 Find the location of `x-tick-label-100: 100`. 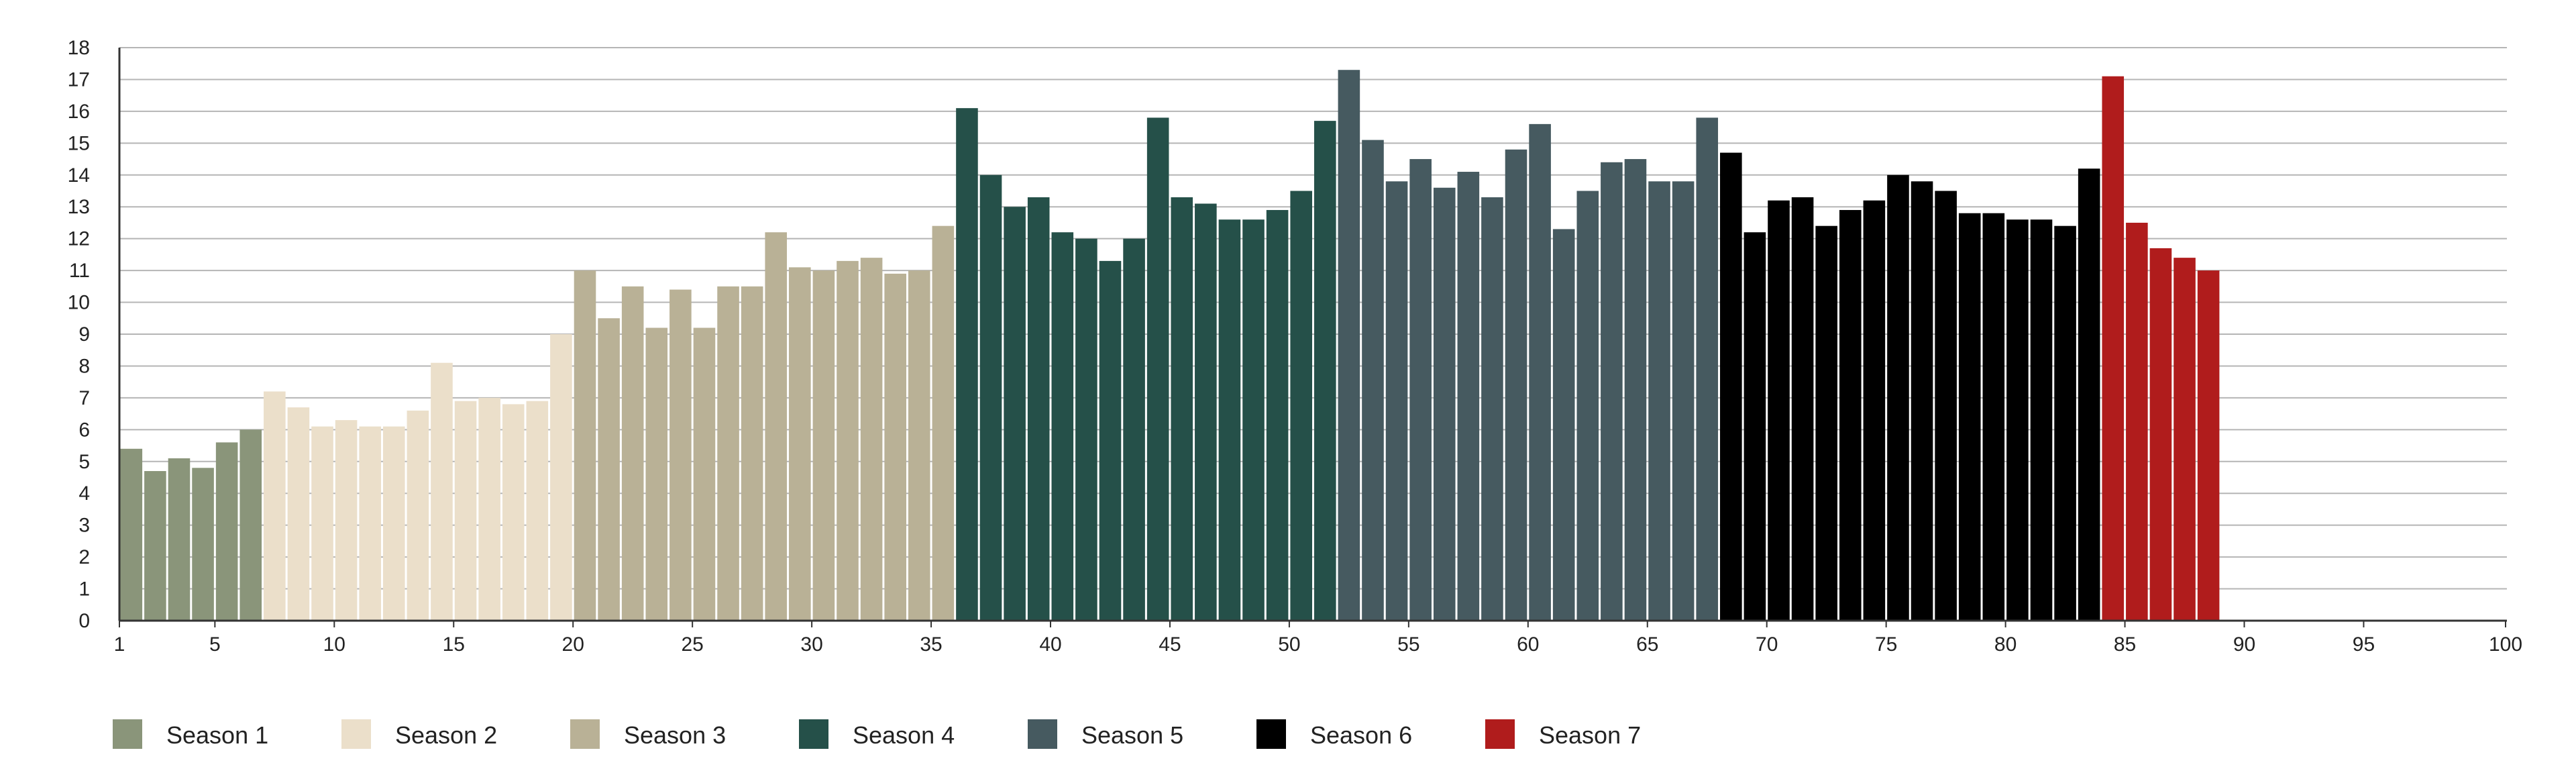

x-tick-label-100: 100 is located at coordinates (2505, 644).